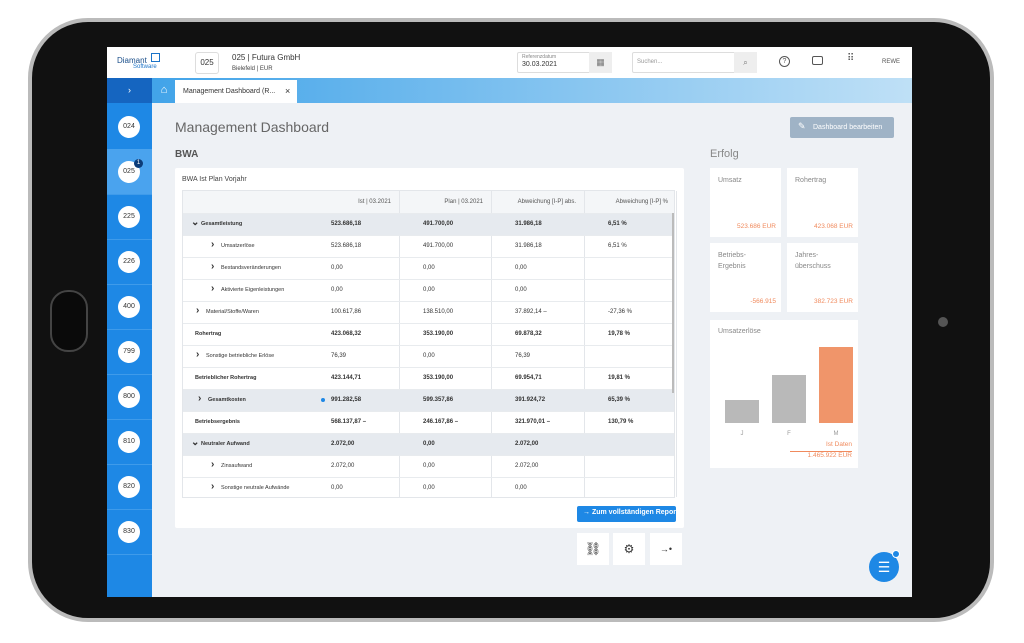 This screenshot has width=1024, height=643. I want to click on column-header: Plan | 03.2021, so click(463, 202).